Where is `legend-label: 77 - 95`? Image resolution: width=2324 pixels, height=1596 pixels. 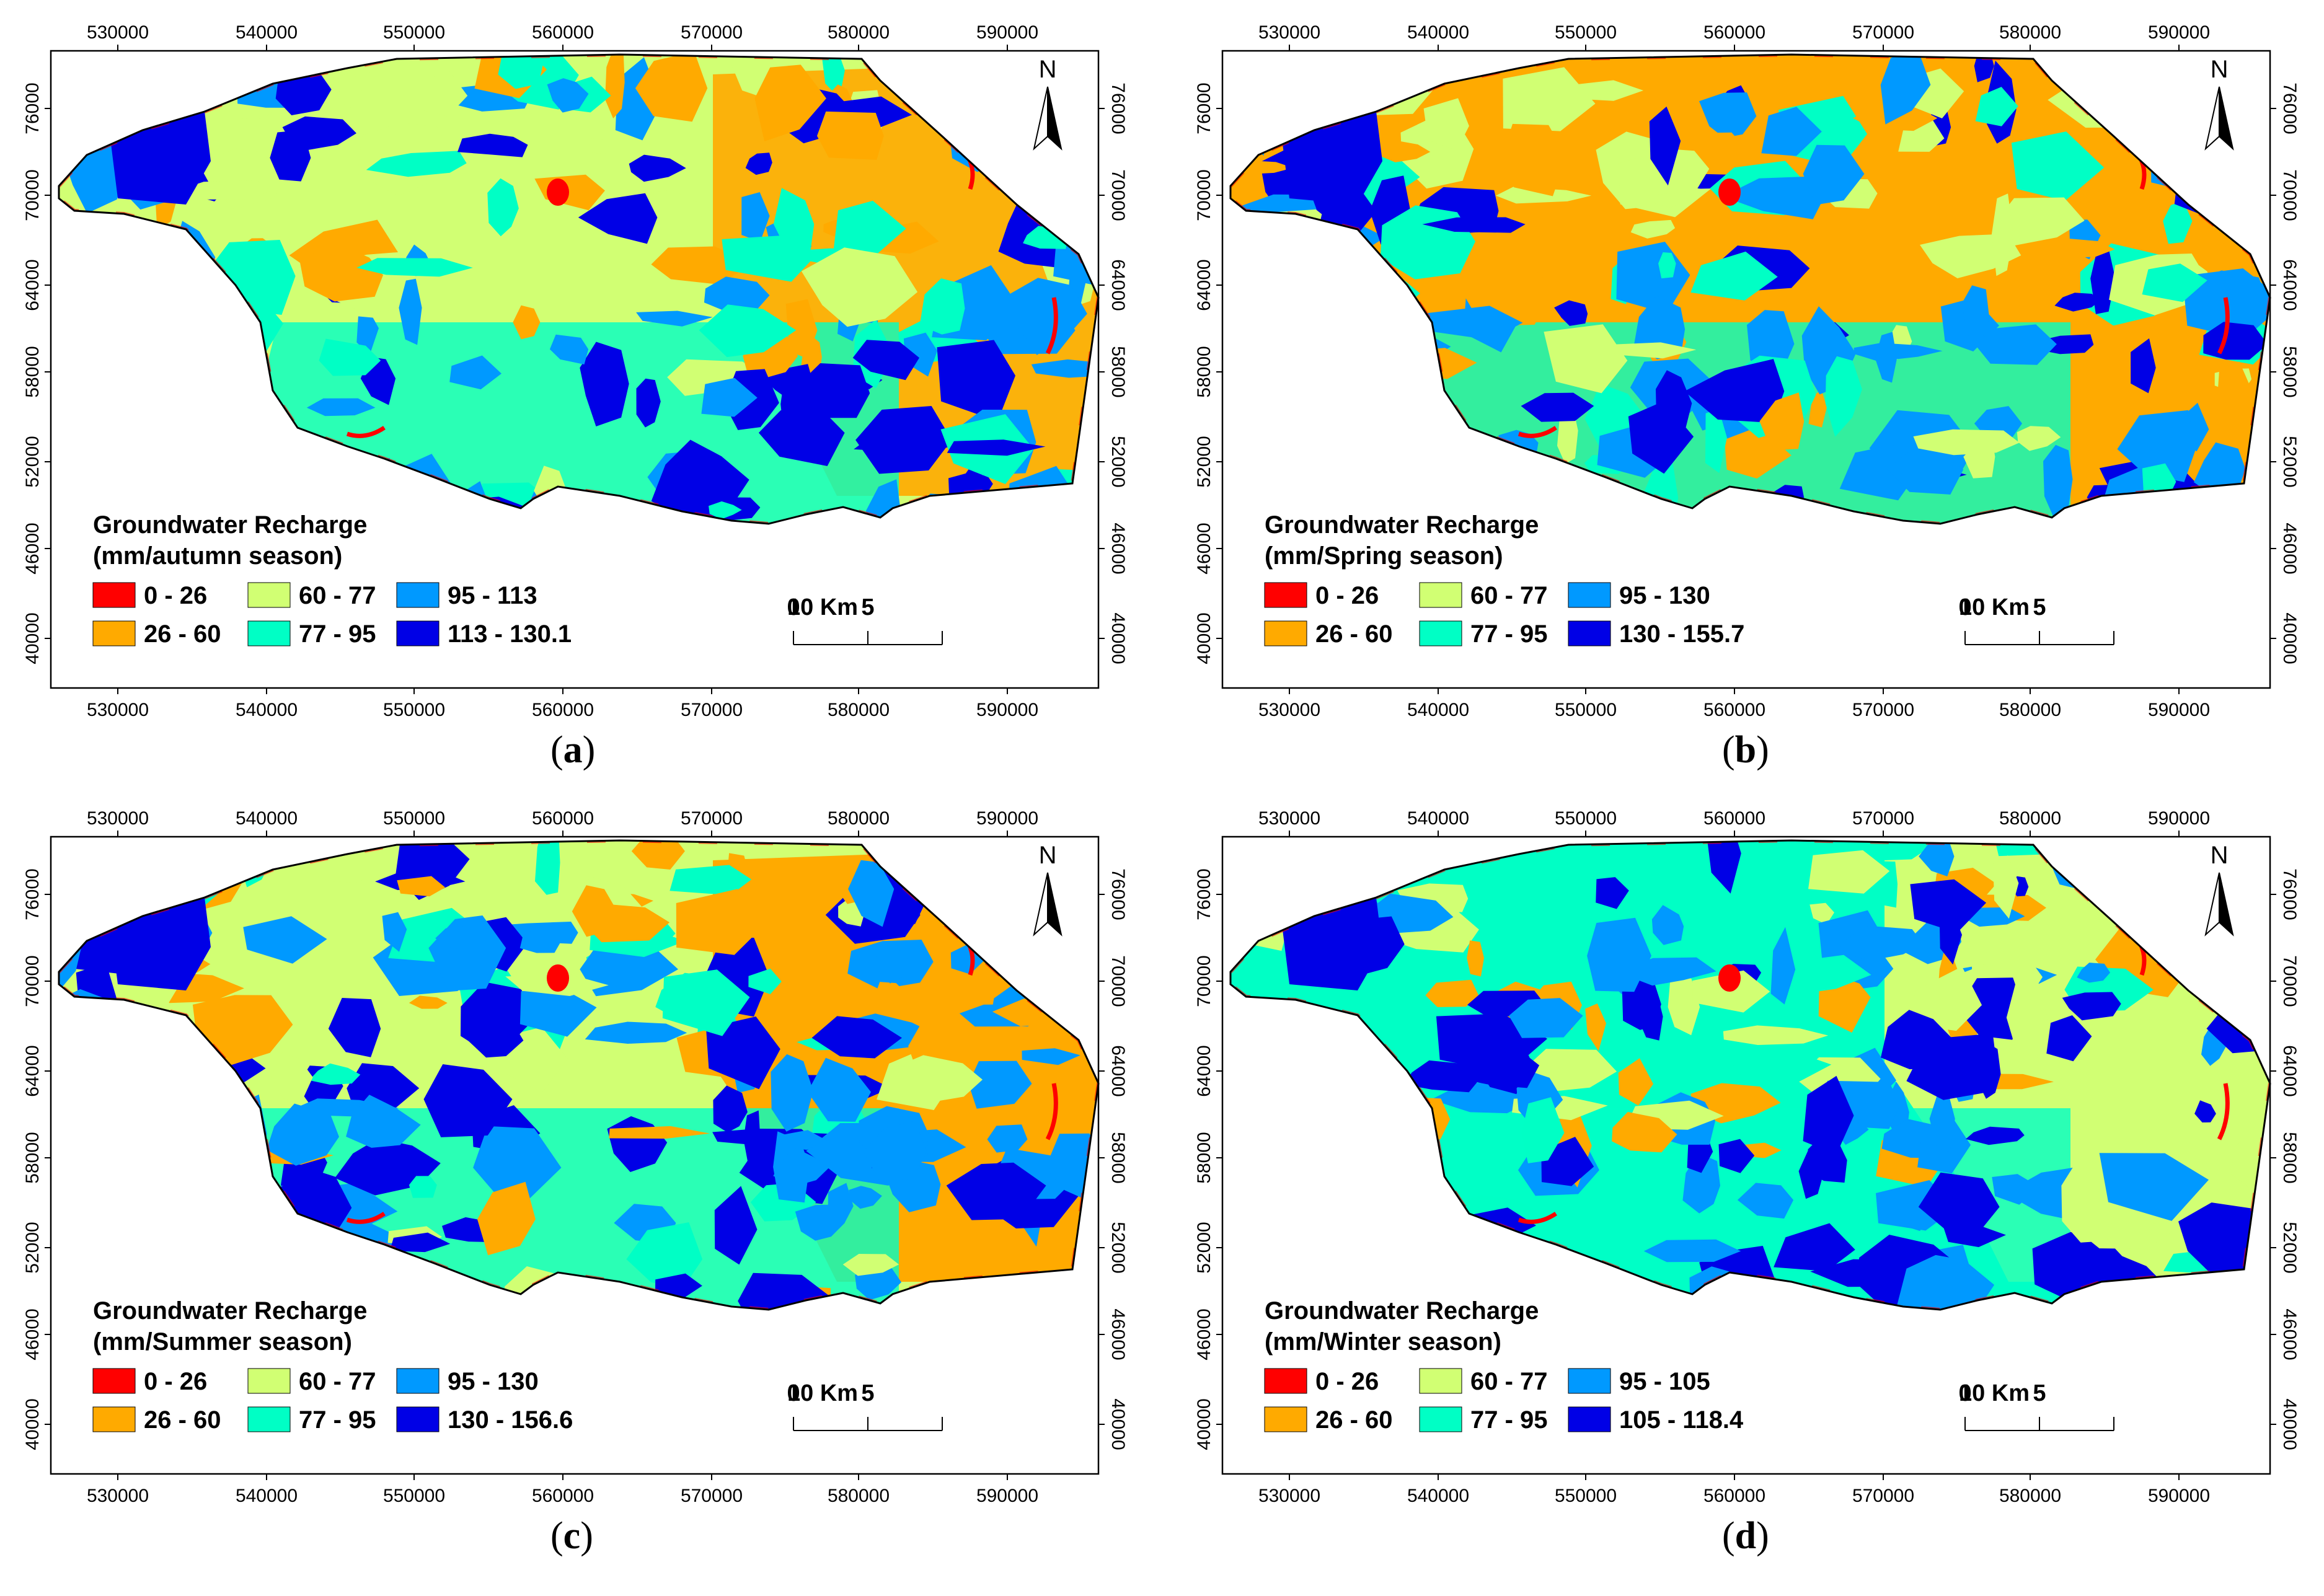
legend-label: 77 - 95 is located at coordinates (1509, 634).